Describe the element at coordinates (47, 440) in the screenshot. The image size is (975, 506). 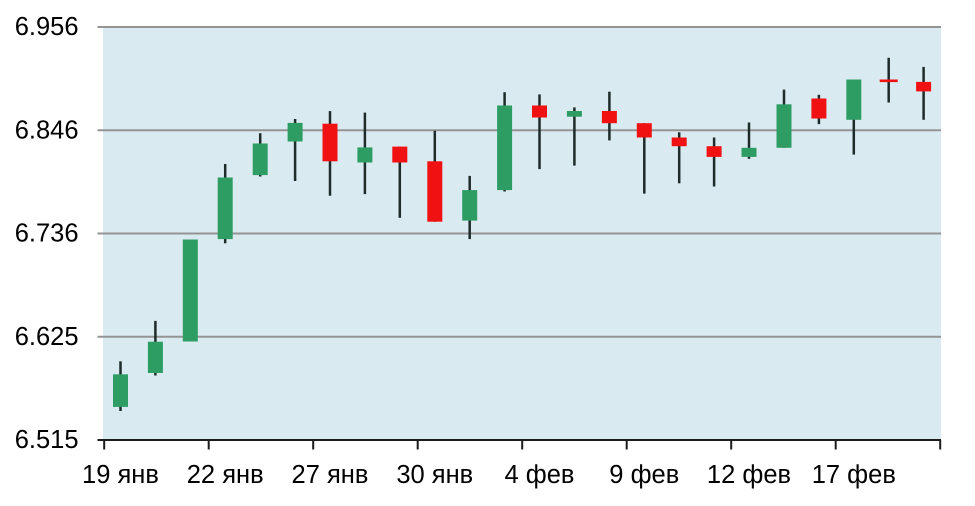
I see `svg-text: 6.515` at that location.